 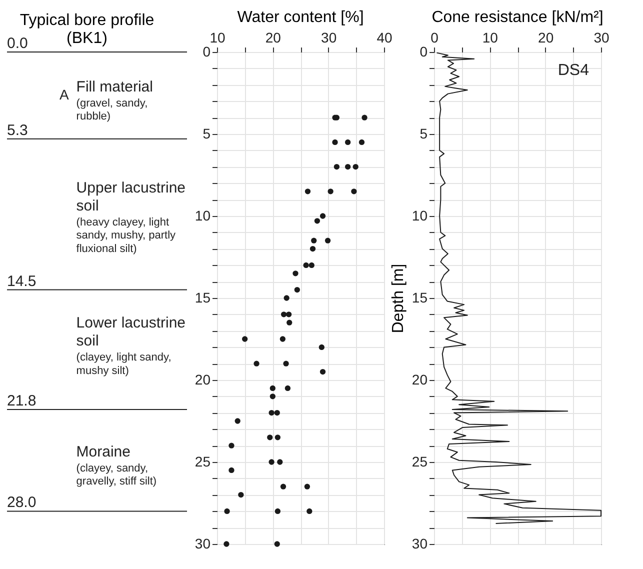 What do you see at coordinates (131, 332) in the screenshot?
I see `text: Lower lacustrine soil` at bounding box center [131, 332].